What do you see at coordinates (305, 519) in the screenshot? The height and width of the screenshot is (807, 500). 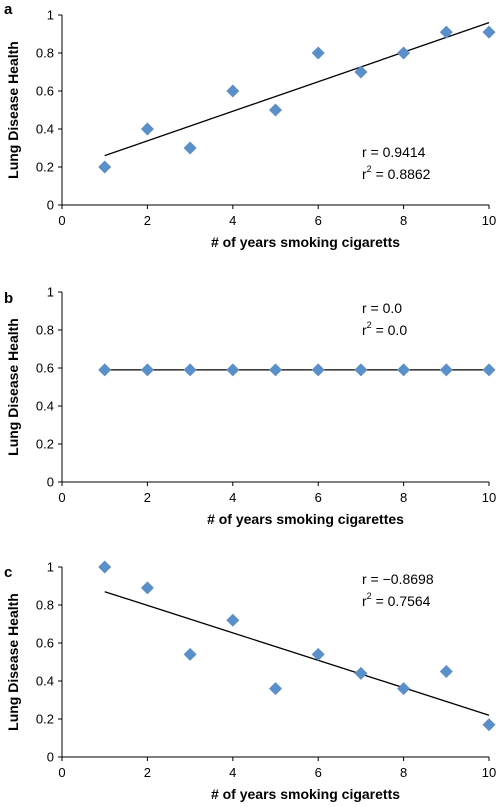 I see `x-axis-label: # of years smoking cigarettes` at bounding box center [305, 519].